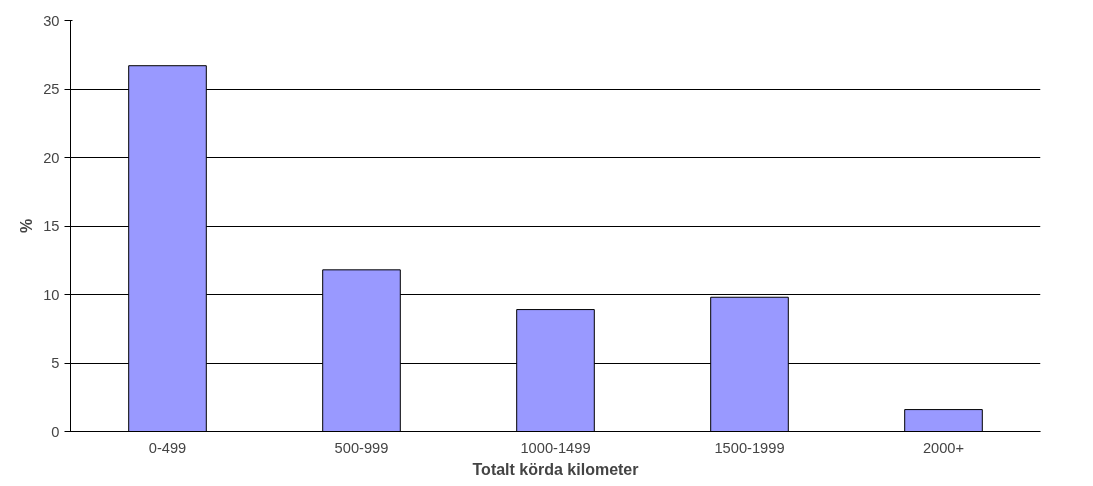 The height and width of the screenshot is (486, 1093). Describe the element at coordinates (749, 447) in the screenshot. I see `x-tick-label: 1500-1999` at that location.